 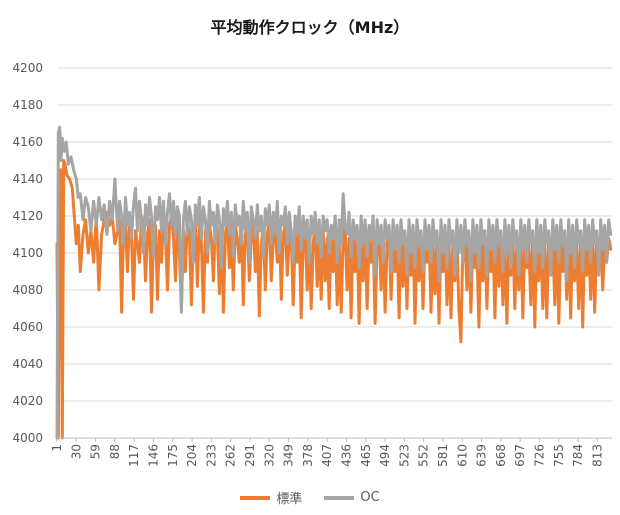 What do you see at coordinates (153, 455) in the screenshot?
I see `x-tick-label: 146` at bounding box center [153, 455].